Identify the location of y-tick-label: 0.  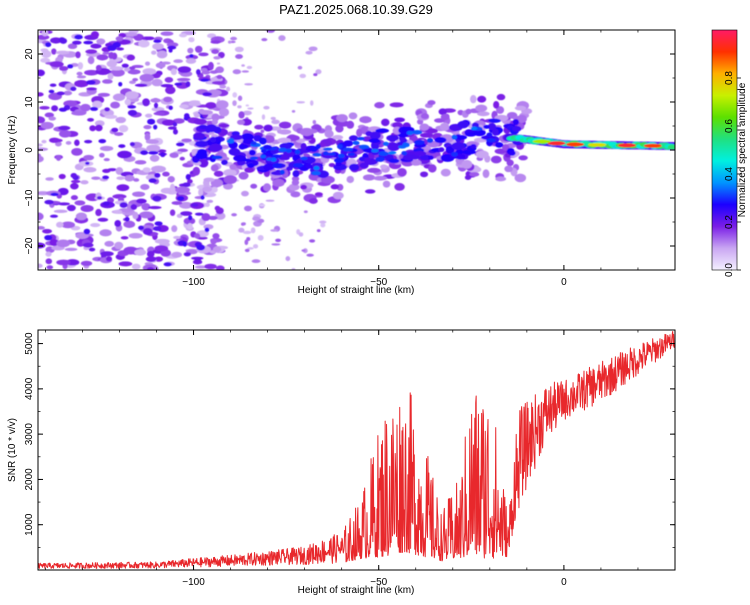
(29, 150).